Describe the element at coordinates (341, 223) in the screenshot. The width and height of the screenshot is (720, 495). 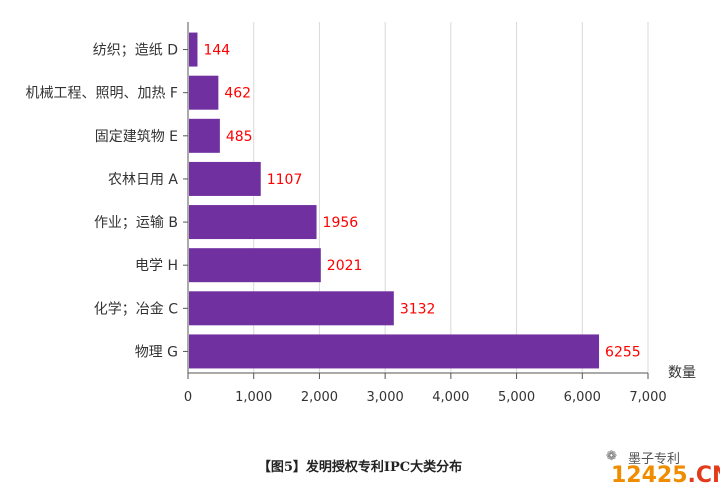
I see `value-label: 1956` at that location.